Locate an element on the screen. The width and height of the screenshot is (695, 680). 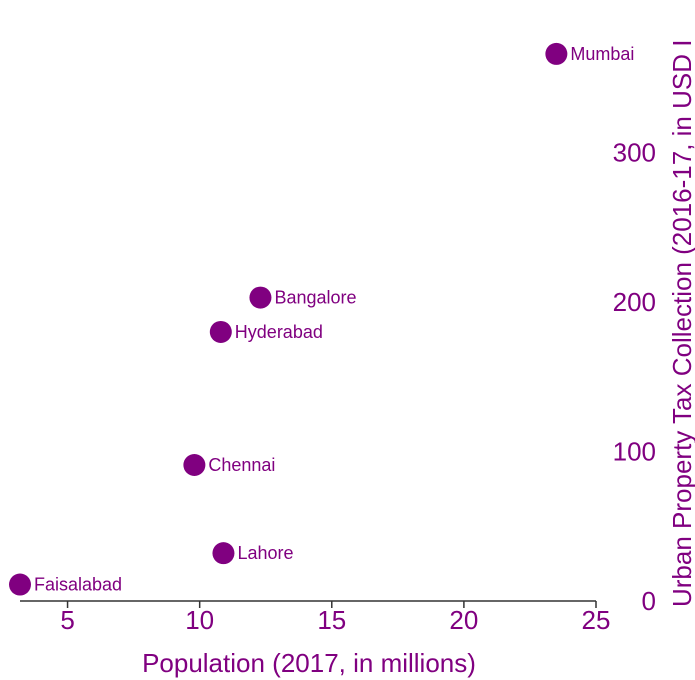
data-label-lahore: Lahore is located at coordinates (265, 553).